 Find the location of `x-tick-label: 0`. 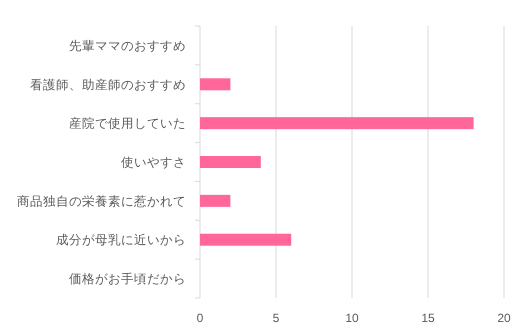

x-tick-label: 0 is located at coordinates (200, 318).